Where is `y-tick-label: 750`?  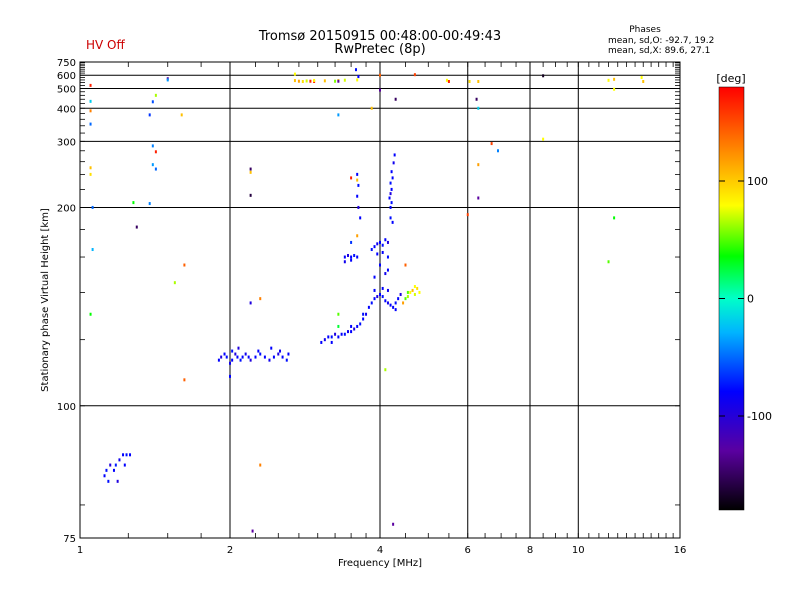
y-tick-label: 750 is located at coordinates (66, 63).